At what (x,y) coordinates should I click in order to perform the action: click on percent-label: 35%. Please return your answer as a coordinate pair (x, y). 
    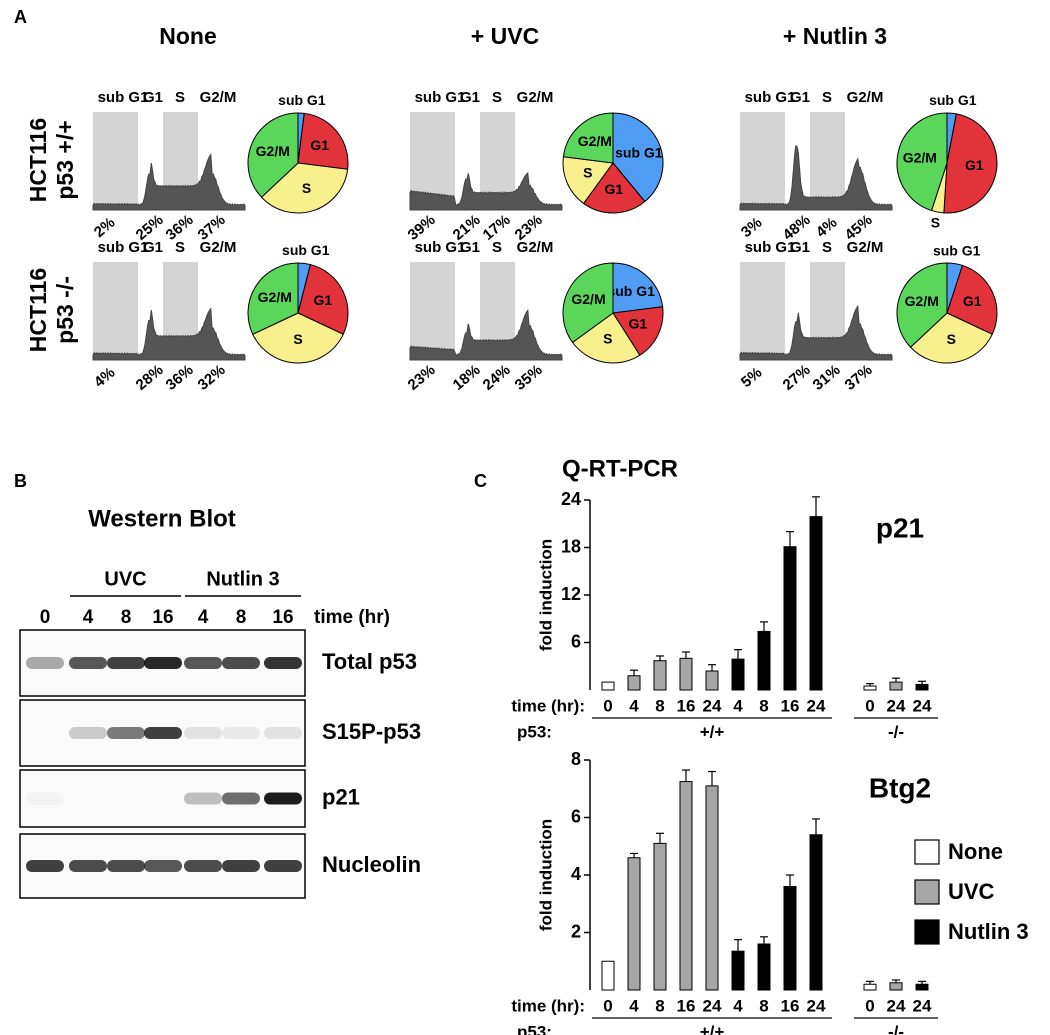
    Looking at the image, I should click on (529, 377).